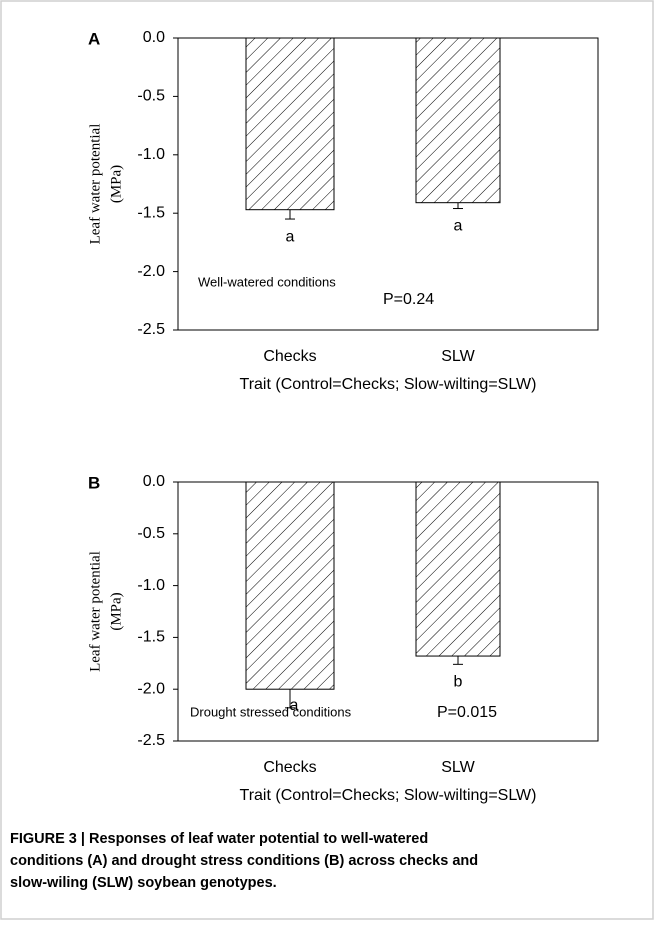  I want to click on panel-label: B, so click(94, 482).